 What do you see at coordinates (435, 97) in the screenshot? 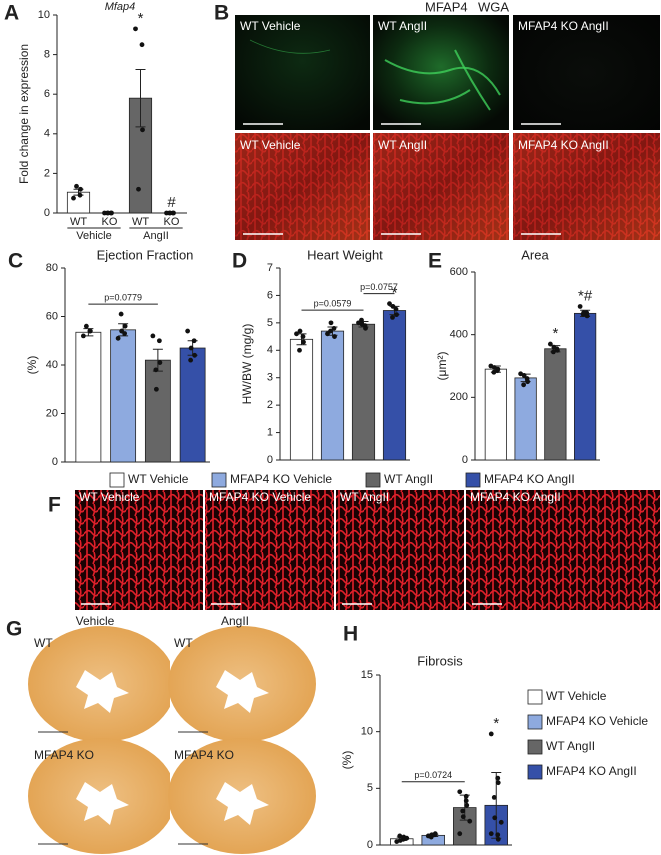
I see `fiber` at bounding box center [435, 97].